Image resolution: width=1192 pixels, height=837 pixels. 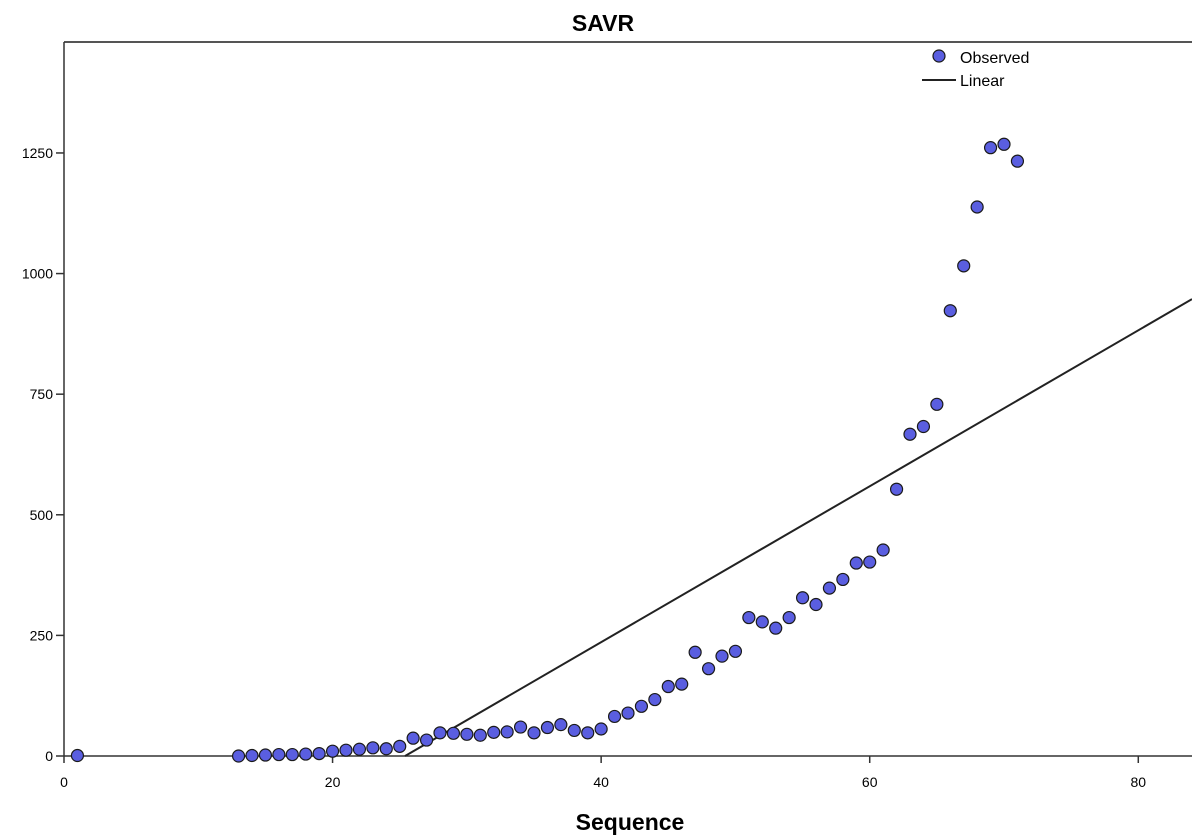 I want to click on legend: Observed Linear, so click(x=975, y=69).